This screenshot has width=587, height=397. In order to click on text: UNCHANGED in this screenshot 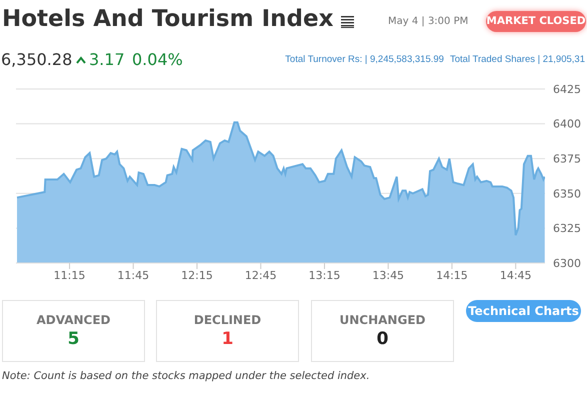, I will do `click(382, 320)`.